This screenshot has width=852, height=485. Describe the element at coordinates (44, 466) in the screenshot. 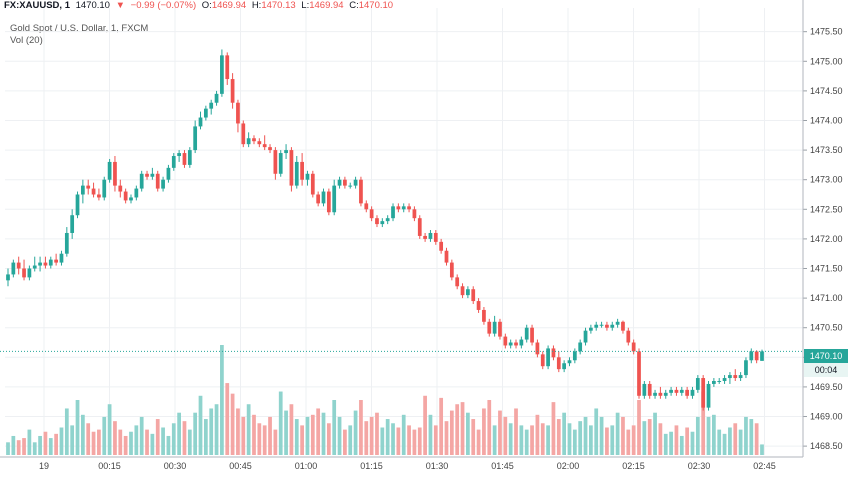

I see `x-tick-label: 19` at that location.